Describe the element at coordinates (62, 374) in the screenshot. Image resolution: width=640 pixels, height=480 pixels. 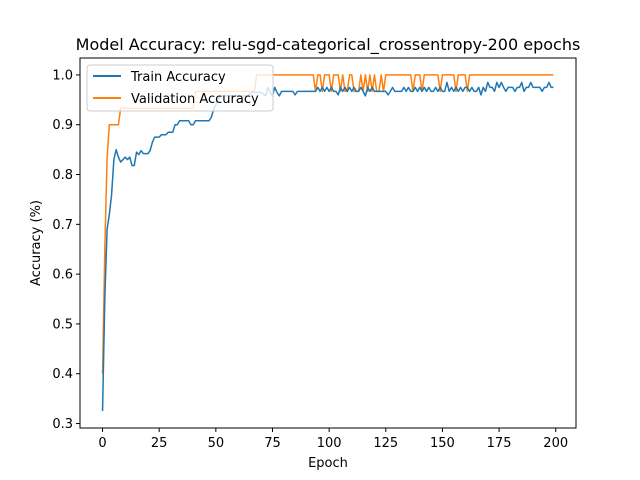
I see `y-tick-label: 0.4` at that location.